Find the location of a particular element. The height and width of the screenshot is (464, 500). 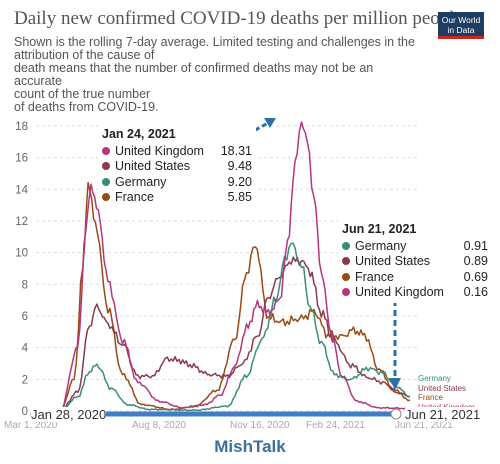

y-tick-label: 12 is located at coordinates (21, 222).